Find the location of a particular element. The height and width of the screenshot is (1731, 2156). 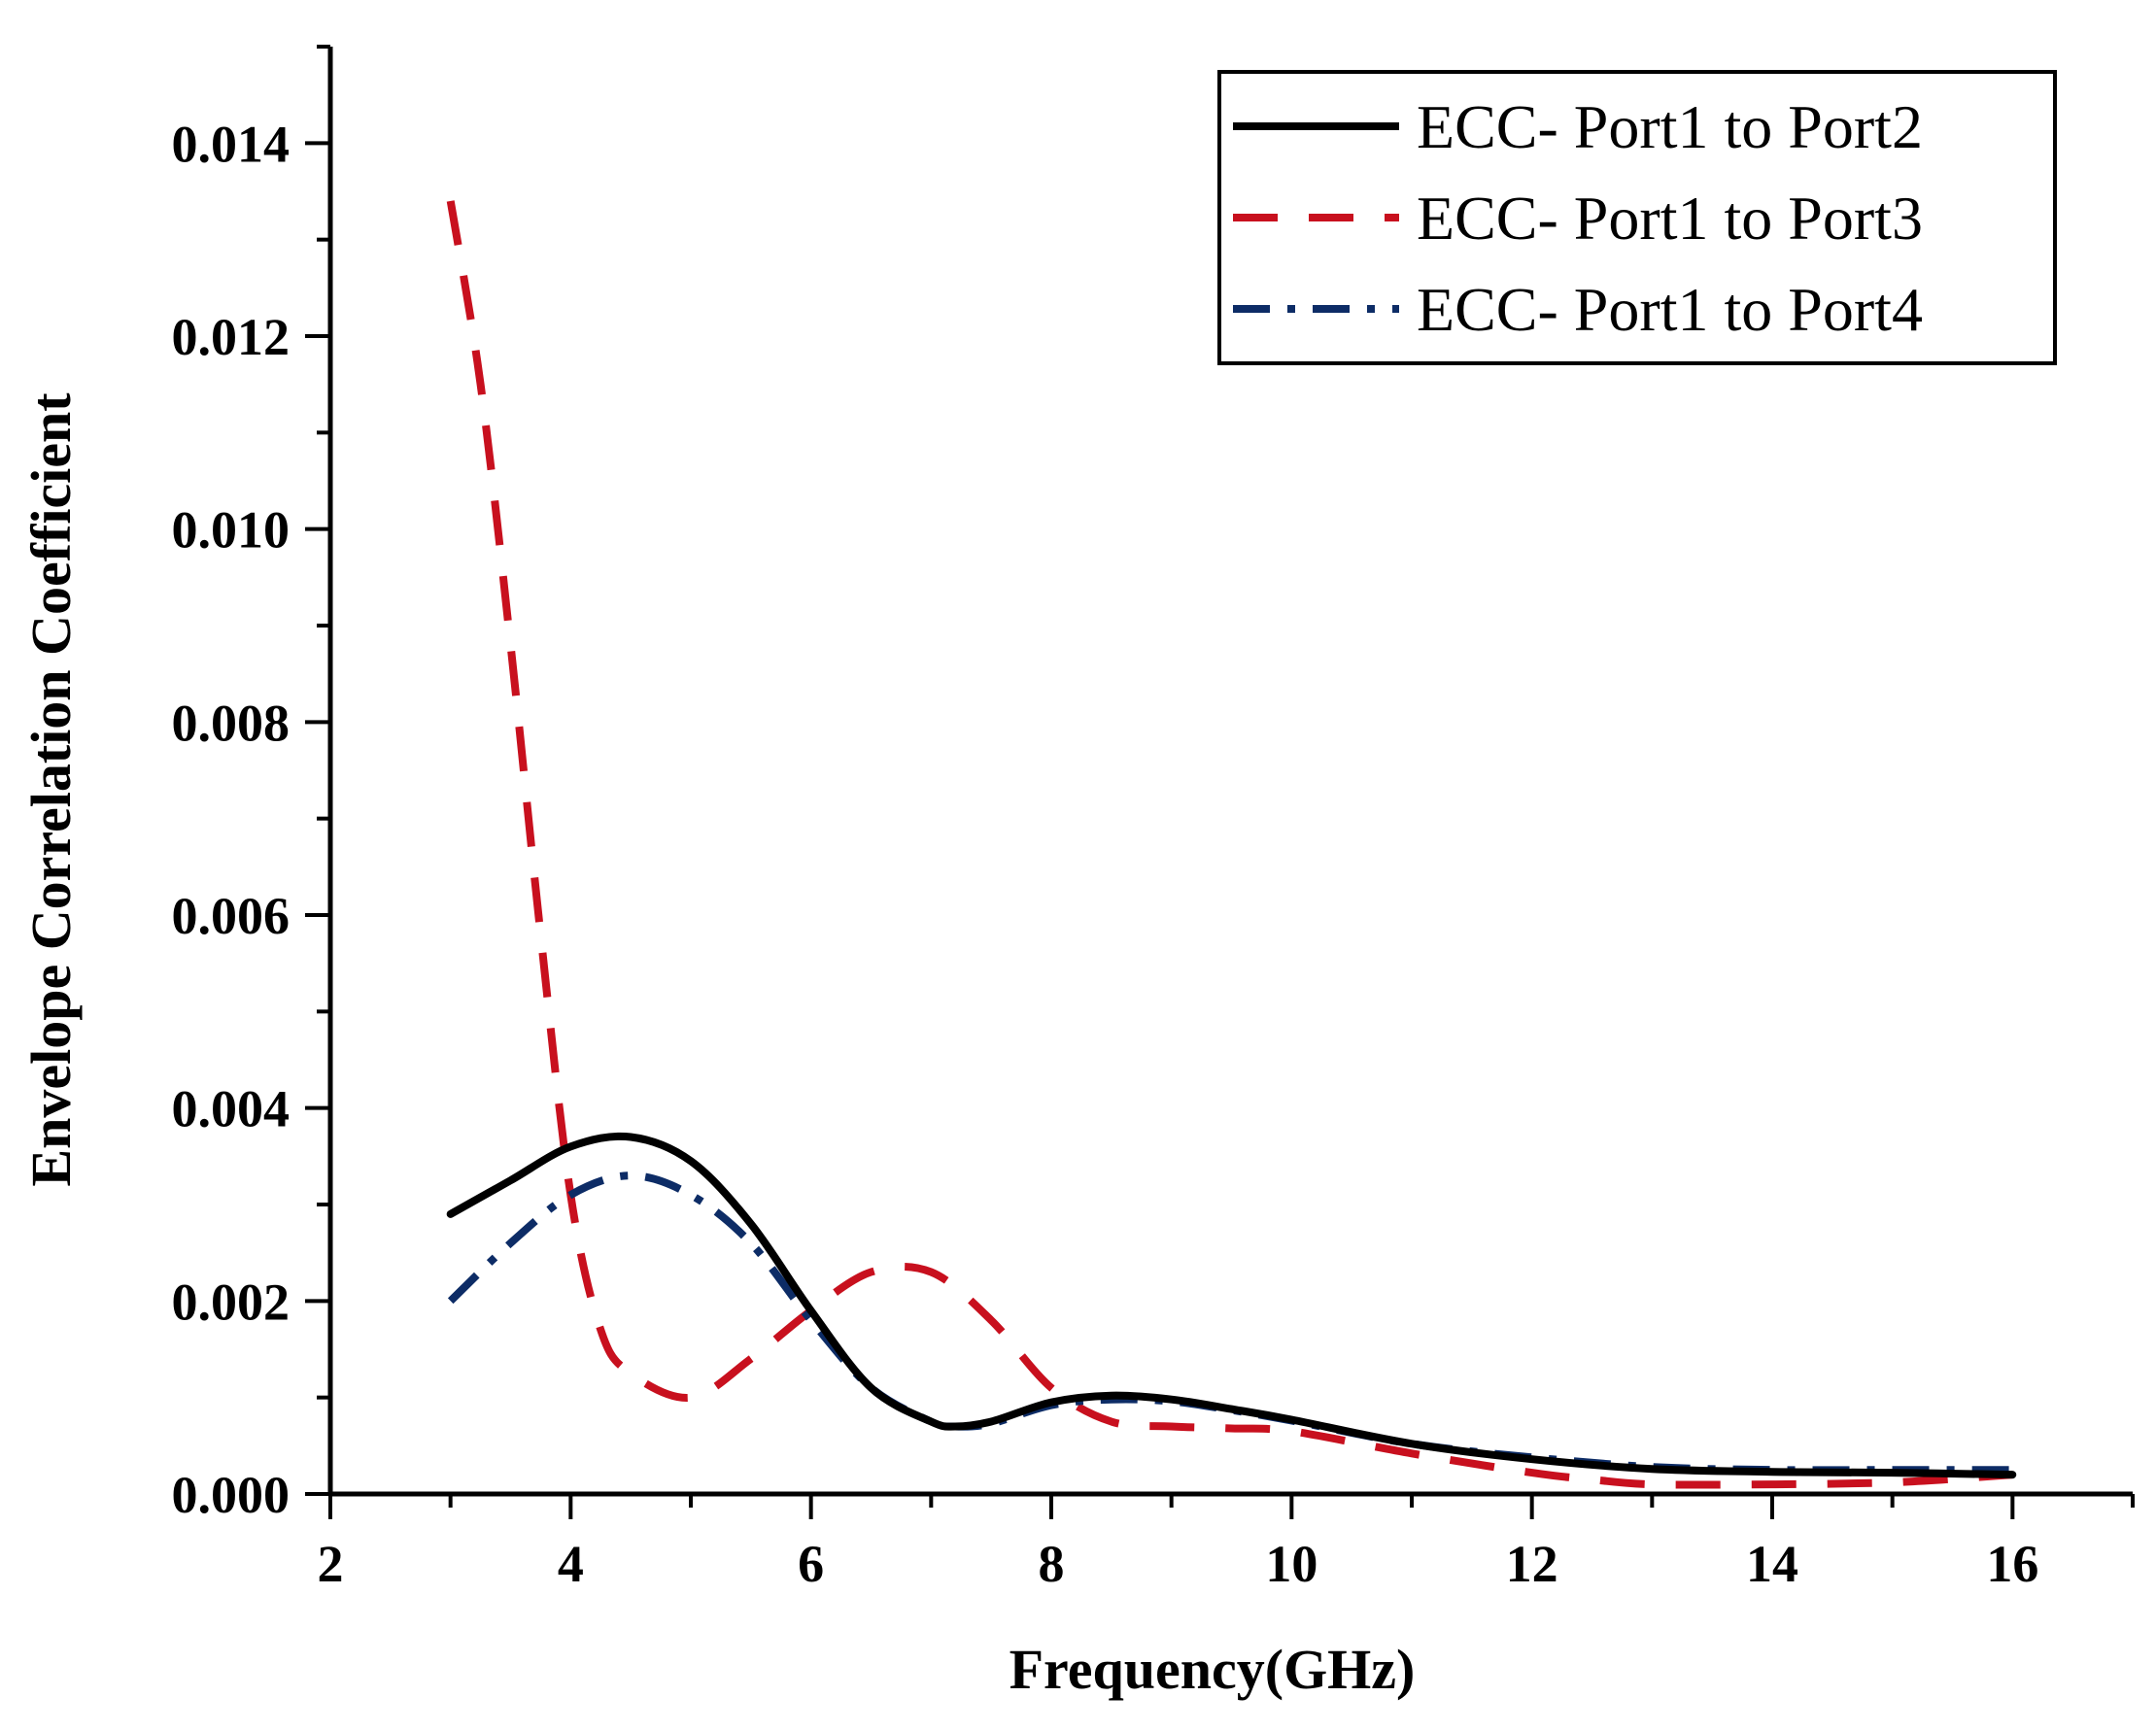

legend-label-1: ECC- Port1 to Port2 is located at coordinates (1670, 126).